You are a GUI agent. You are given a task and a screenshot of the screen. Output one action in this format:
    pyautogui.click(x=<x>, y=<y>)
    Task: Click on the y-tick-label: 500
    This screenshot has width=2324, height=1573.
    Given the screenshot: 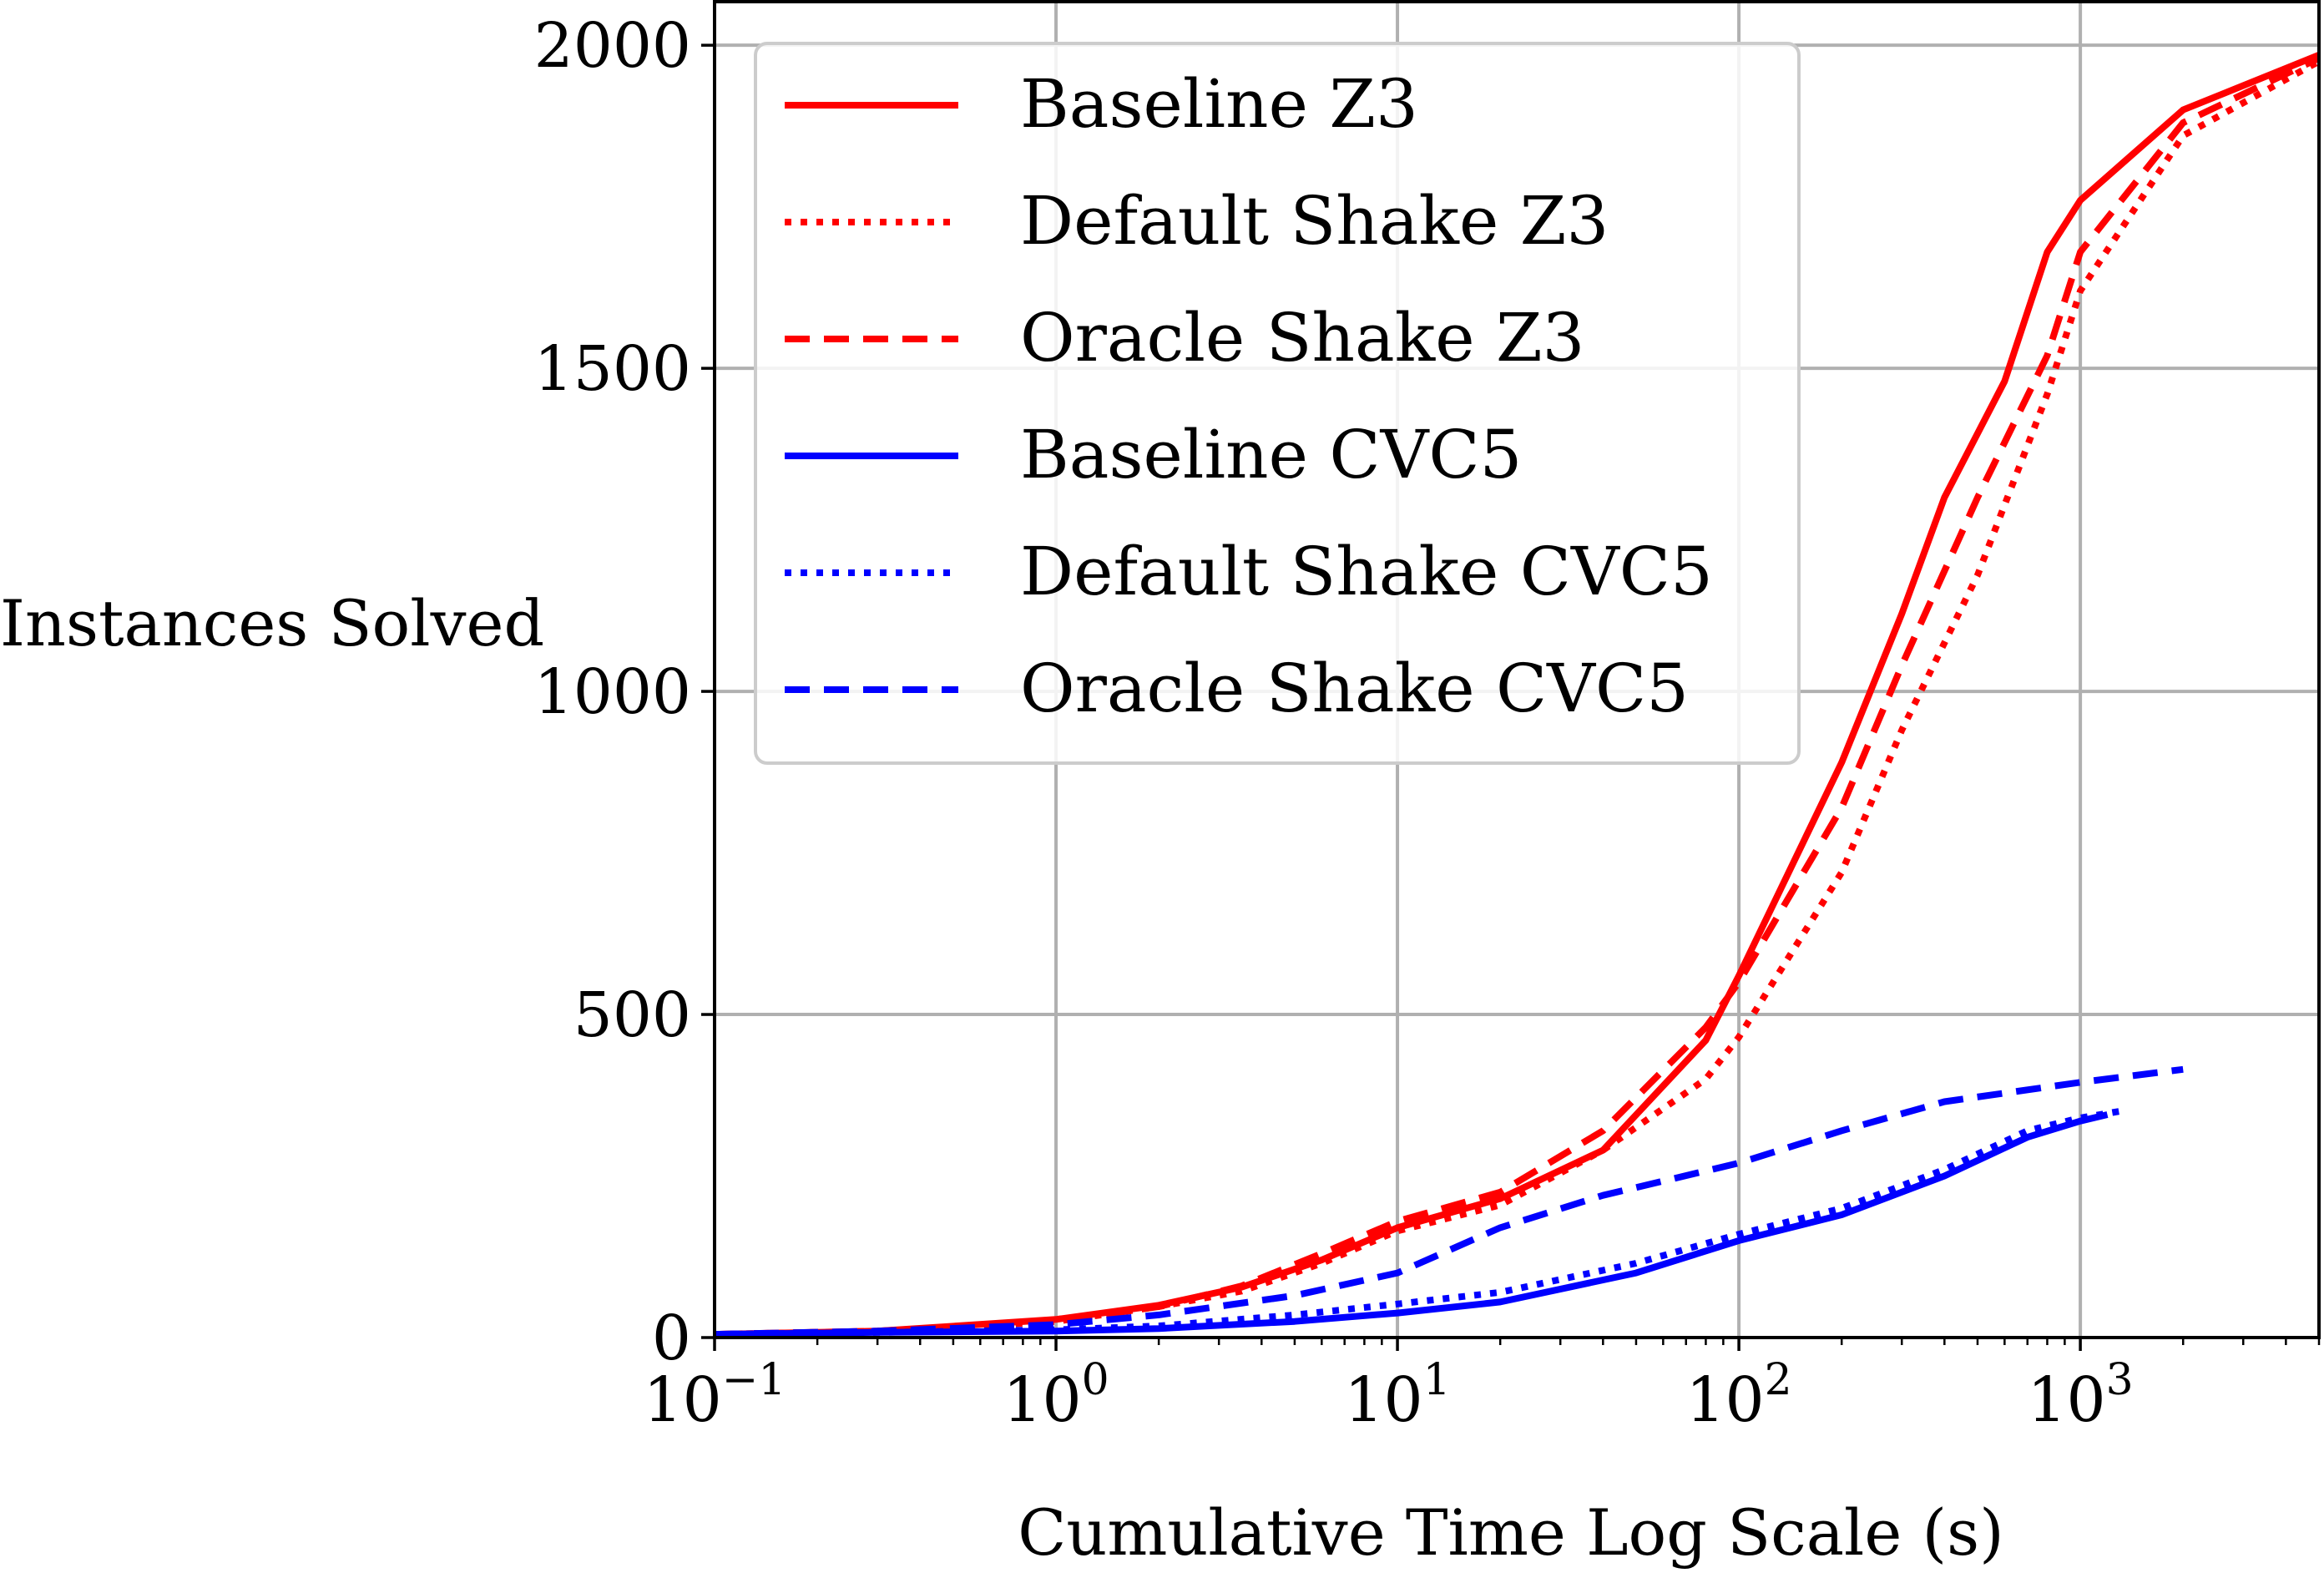 What is the action you would take?
    pyautogui.click(x=632, y=1015)
    